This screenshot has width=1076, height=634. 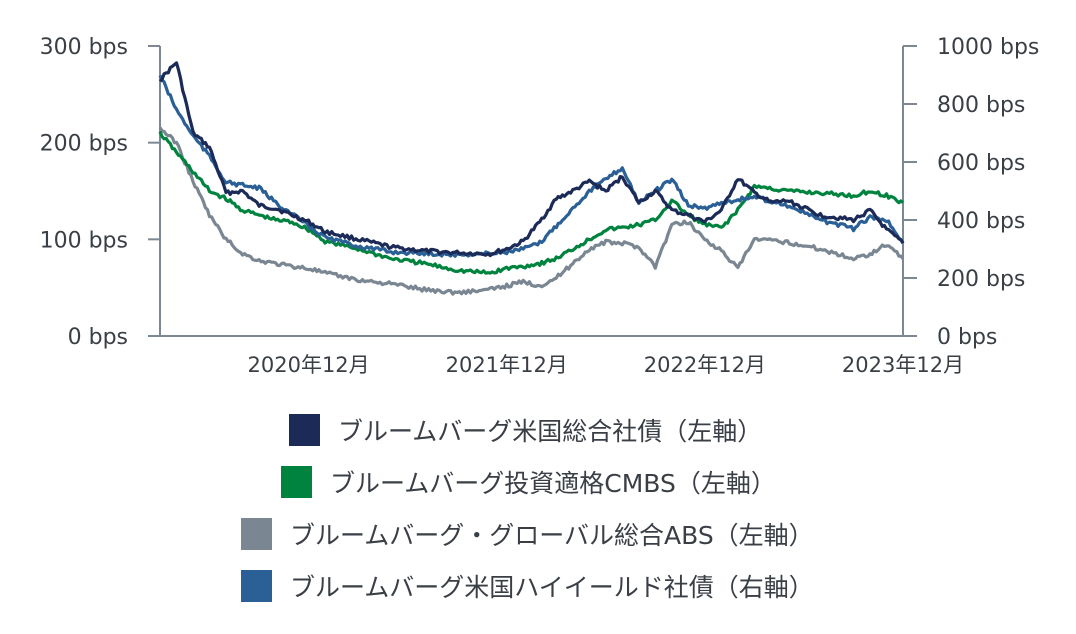 I want to click on legend-swatch-us-high-yield, so click(x=256, y=586).